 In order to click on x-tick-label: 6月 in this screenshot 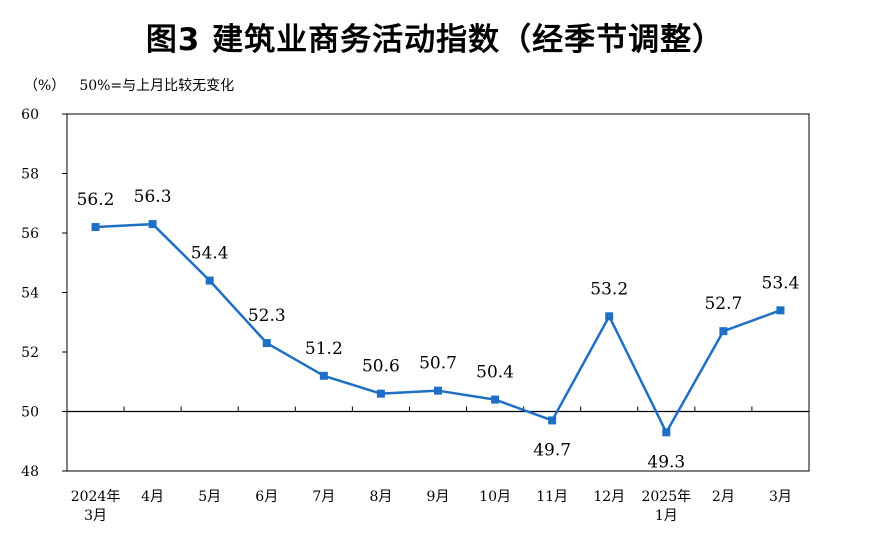, I will do `click(266, 497)`.